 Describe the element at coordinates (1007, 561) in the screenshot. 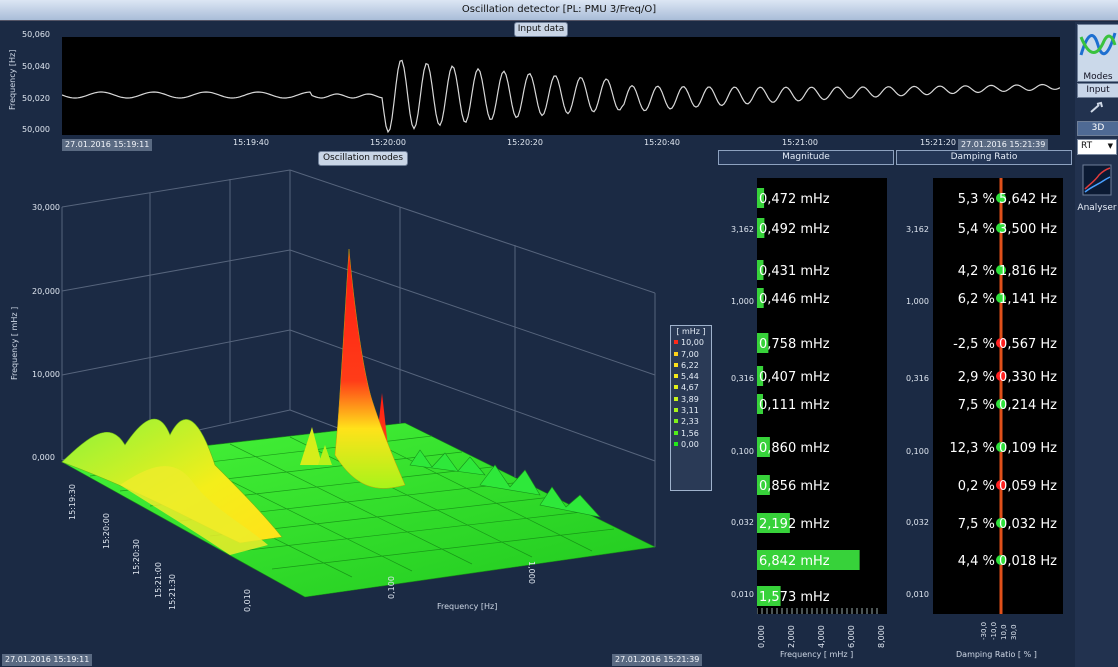

I see `damping-value: 4,4 % 0,018 Hz` at that location.